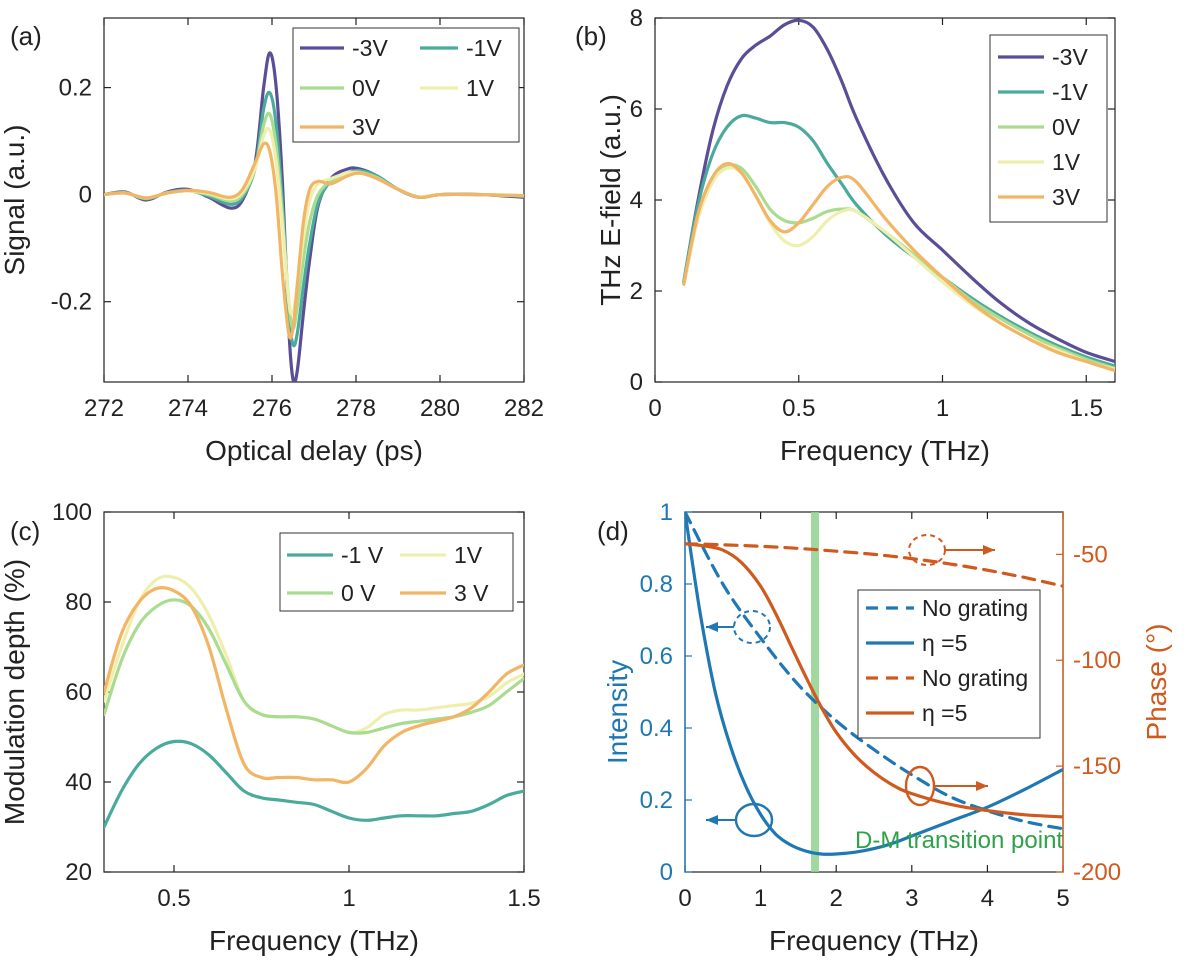 Image resolution: width=1200 pixels, height=970 pixels. What do you see at coordinates (1062, 898) in the screenshot?
I see `x-tick-label: 5` at bounding box center [1062, 898].